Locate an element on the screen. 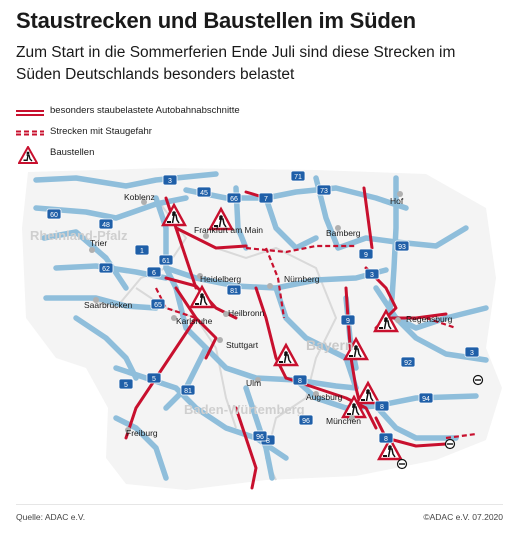  autobahn-number-badge: 66 is located at coordinates (234, 198).